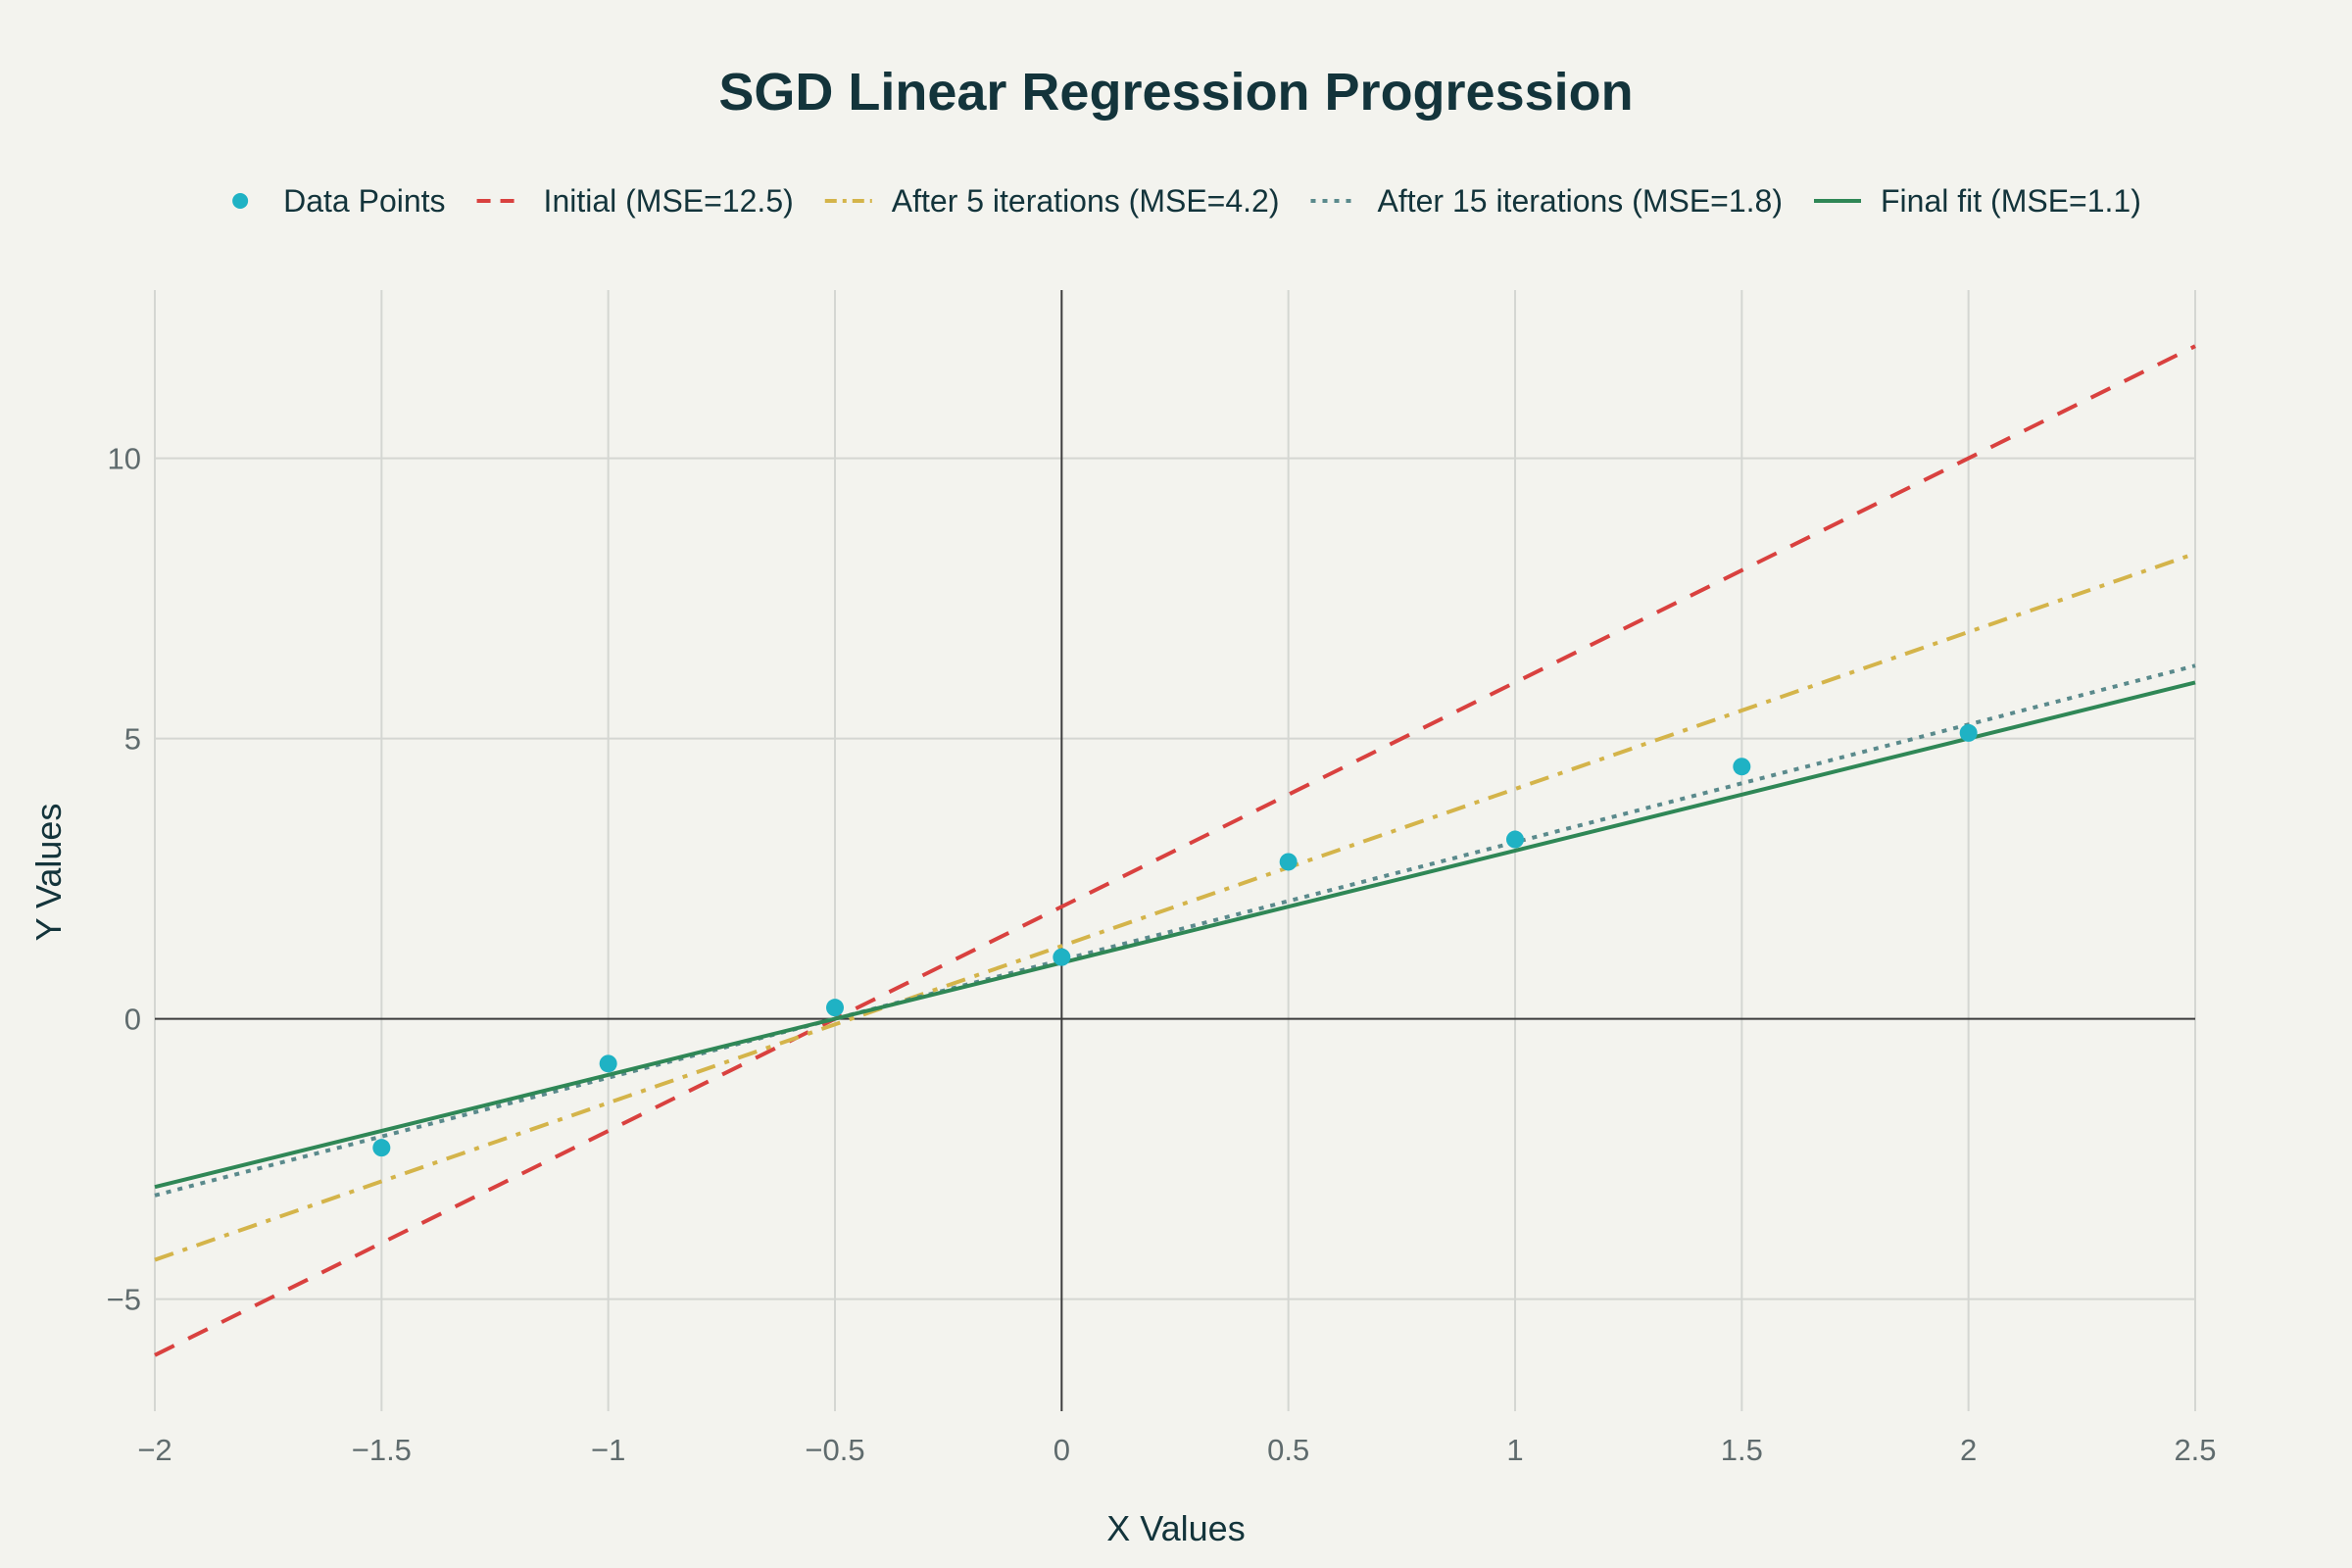 Image resolution: width=2352 pixels, height=1568 pixels. I want to click on x-tick-label: −1.5, so click(382, 1450).